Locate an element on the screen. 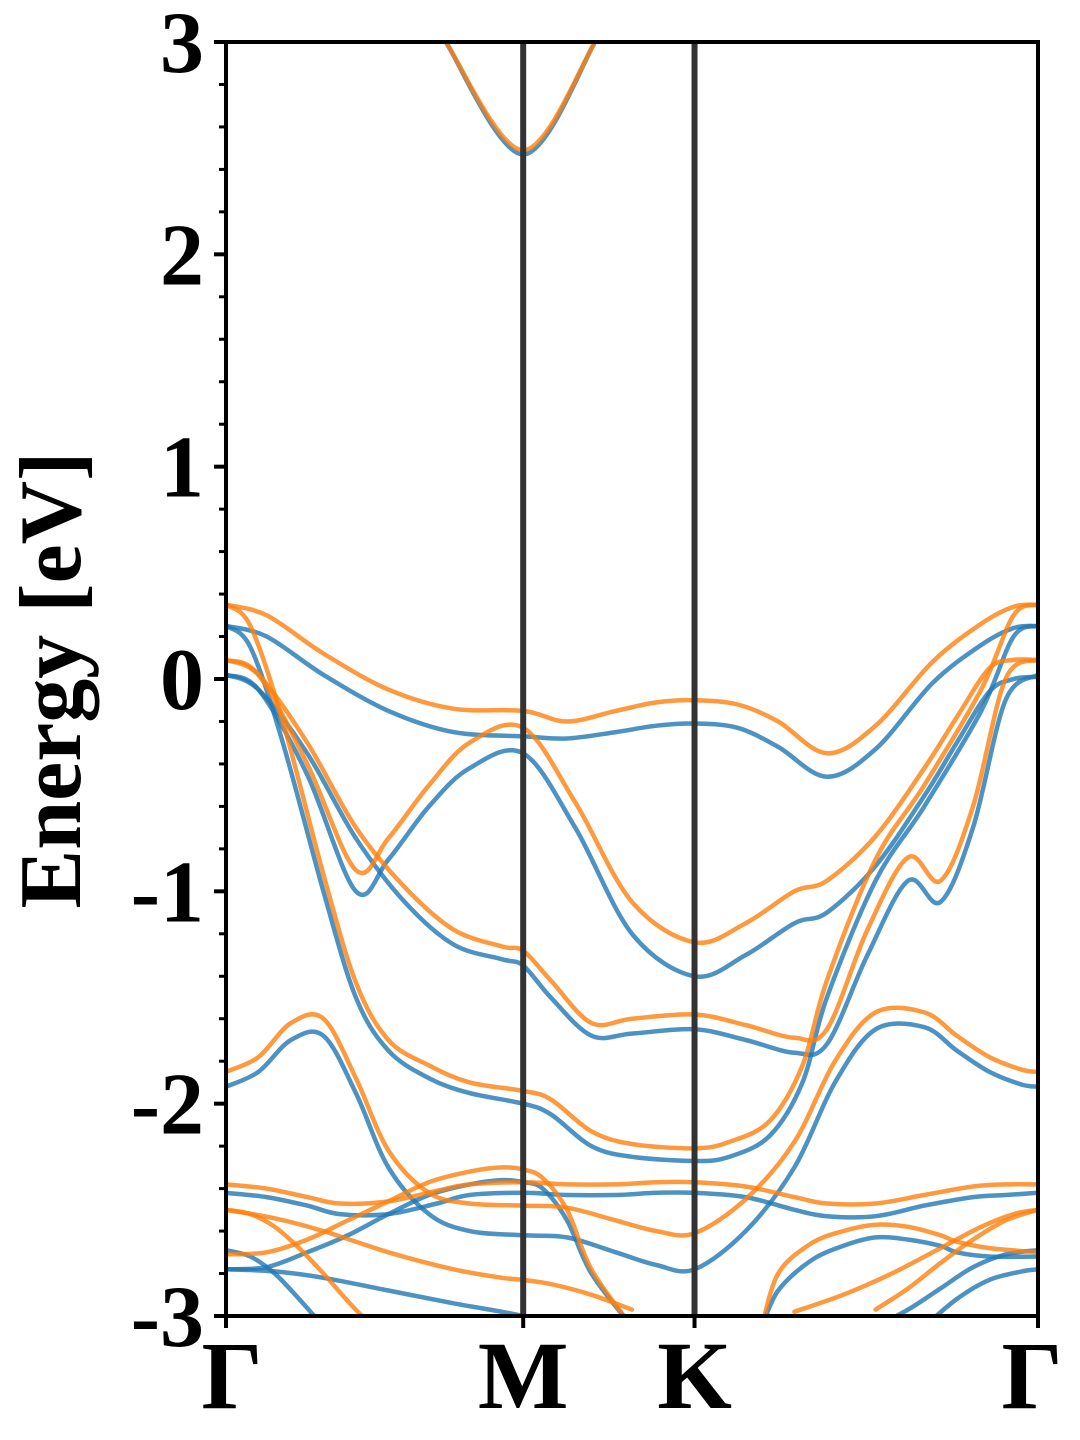  y-axis-ticks: 3 2 1 0 -1 -2 -3 is located at coordinates (178, 683).